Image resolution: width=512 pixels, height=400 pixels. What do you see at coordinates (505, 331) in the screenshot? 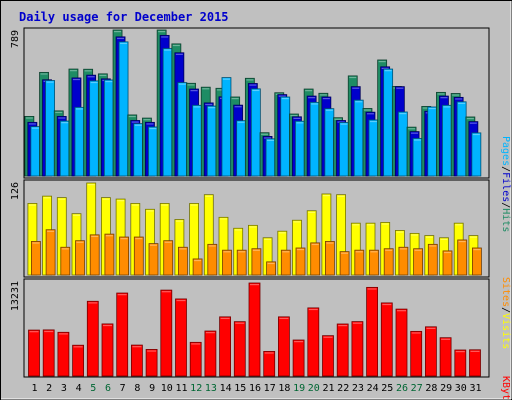
I see `legend-visits: Visits` at bounding box center [505, 331].